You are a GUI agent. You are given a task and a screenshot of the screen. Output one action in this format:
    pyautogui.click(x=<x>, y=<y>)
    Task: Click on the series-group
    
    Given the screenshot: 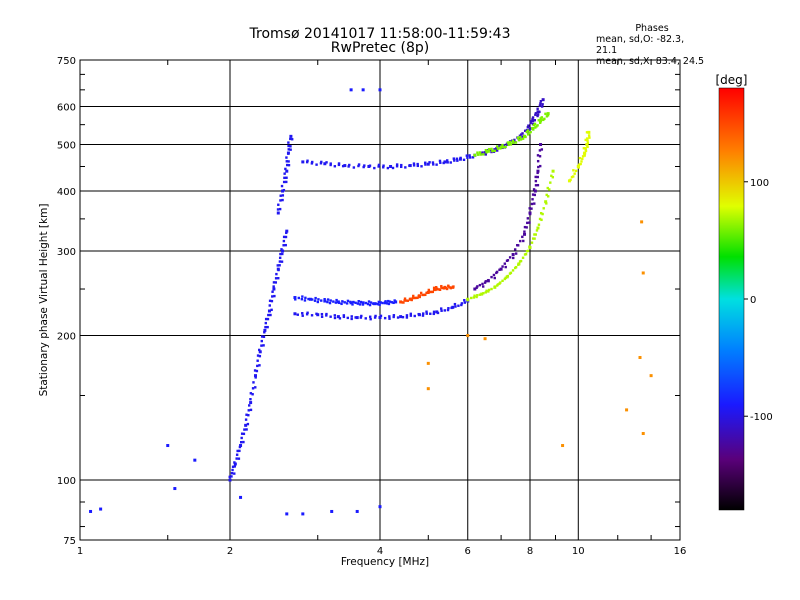 What is the action you would take?
    pyautogui.click(x=427, y=294)
    